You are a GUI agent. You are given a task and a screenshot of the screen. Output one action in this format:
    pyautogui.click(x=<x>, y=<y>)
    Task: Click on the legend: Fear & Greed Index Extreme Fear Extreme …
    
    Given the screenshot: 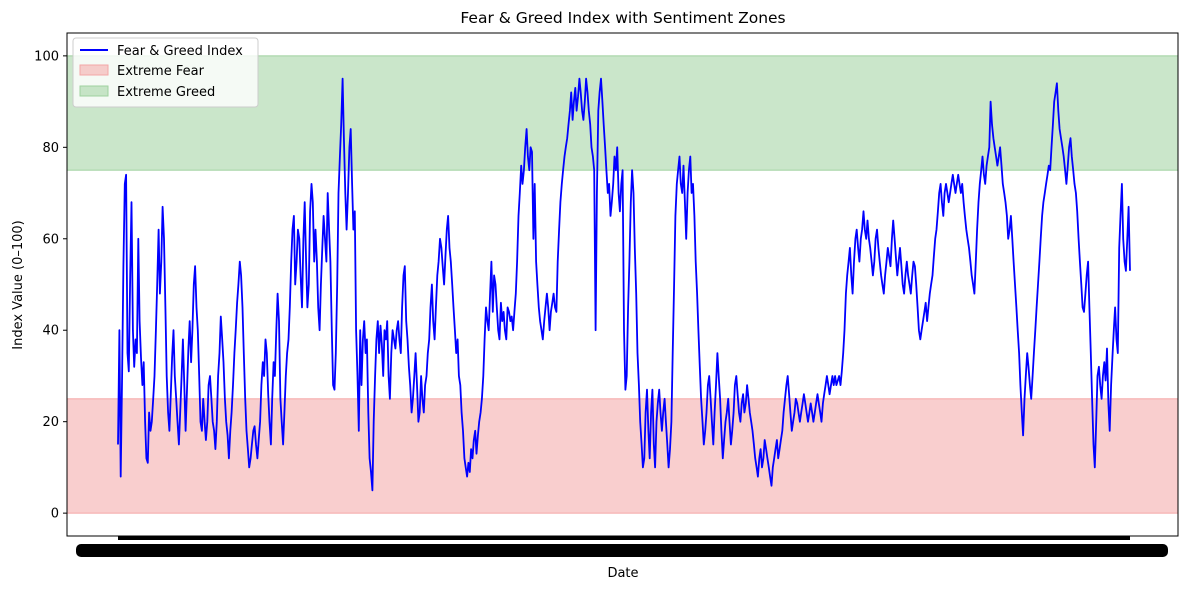 What is the action you would take?
    pyautogui.click(x=165, y=72)
    